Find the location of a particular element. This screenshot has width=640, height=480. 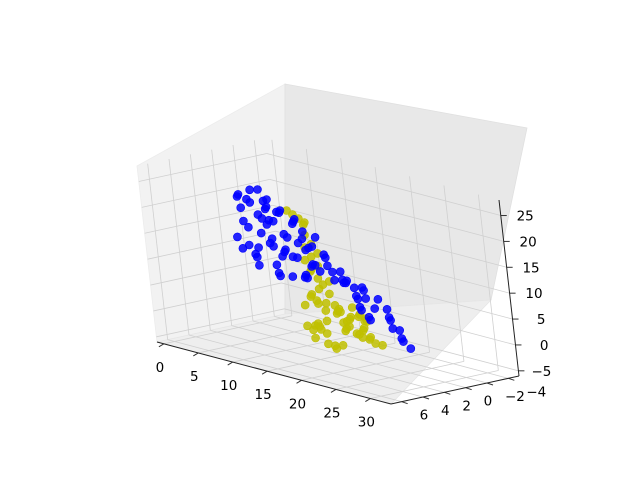

z-tick-label: 0 is located at coordinates (544, 346).